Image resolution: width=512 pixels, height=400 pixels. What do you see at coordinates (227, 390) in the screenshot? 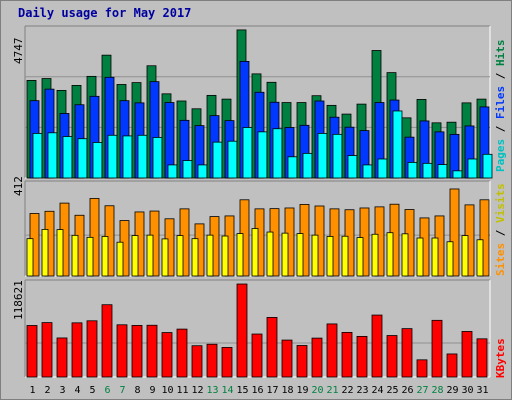
I see `x-tick-day-14: 14` at bounding box center [227, 390].